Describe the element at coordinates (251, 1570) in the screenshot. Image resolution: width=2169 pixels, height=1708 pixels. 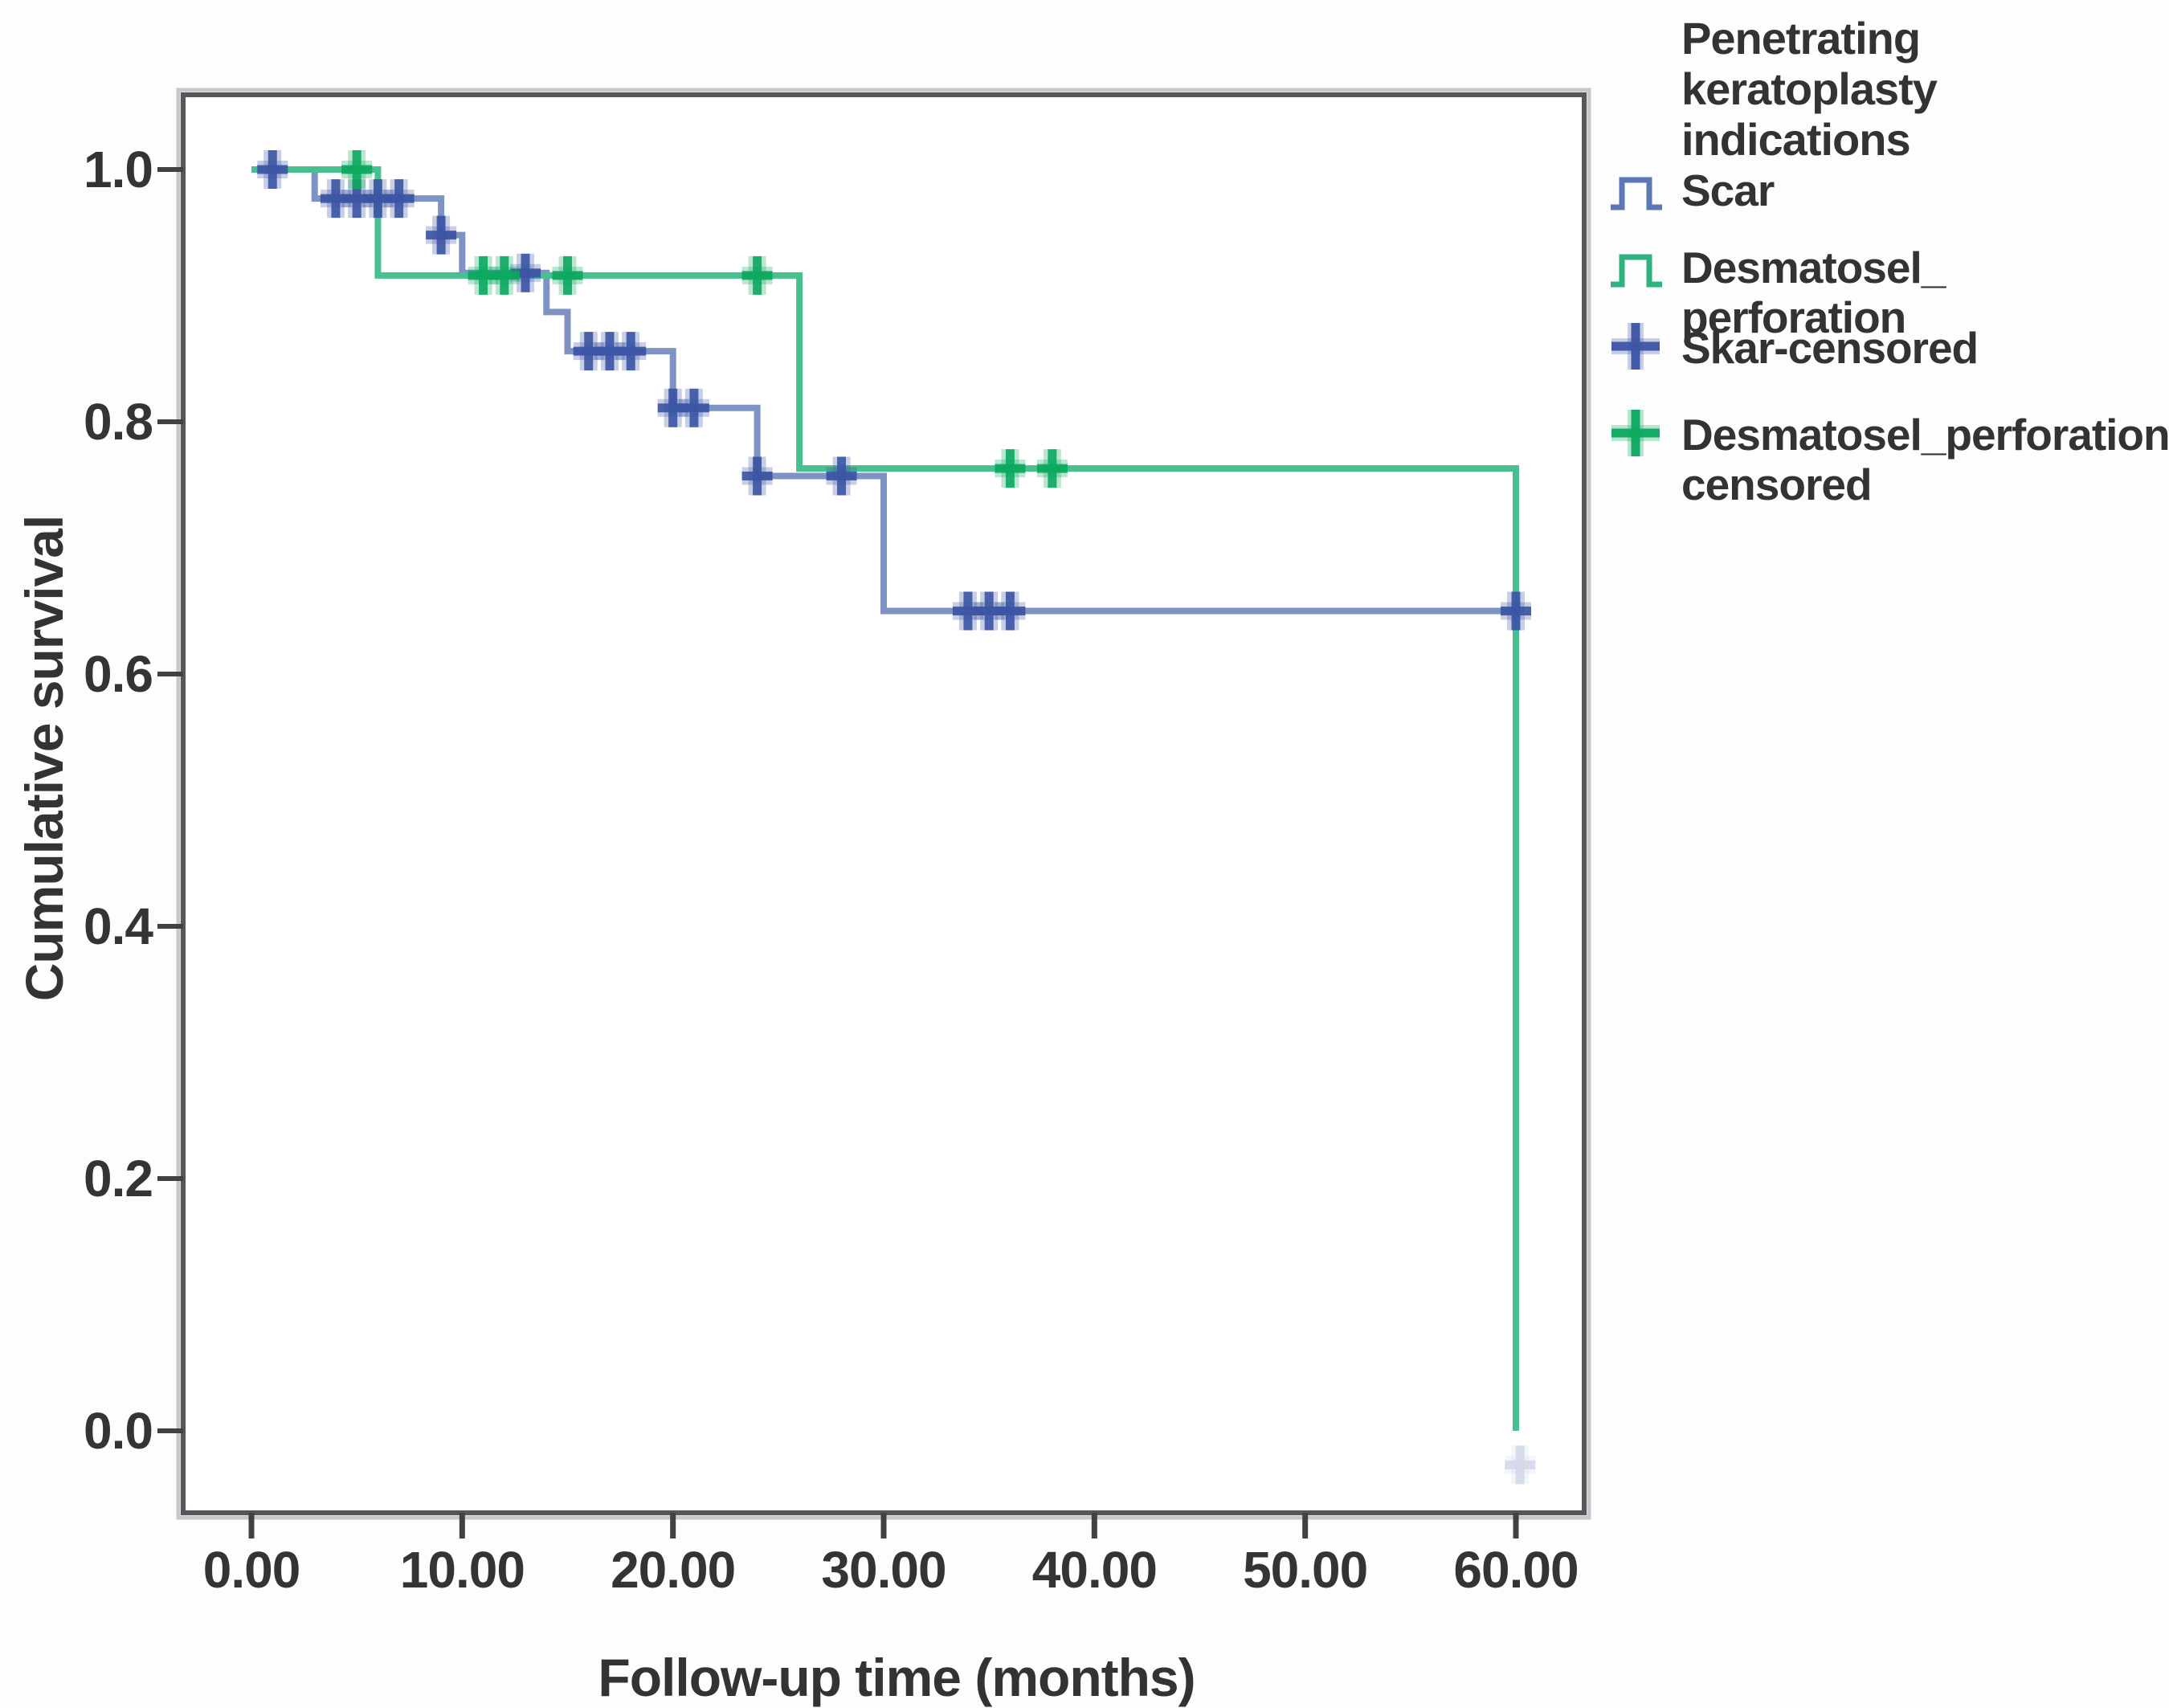
I see `x-tick-label: 0.00` at that location.